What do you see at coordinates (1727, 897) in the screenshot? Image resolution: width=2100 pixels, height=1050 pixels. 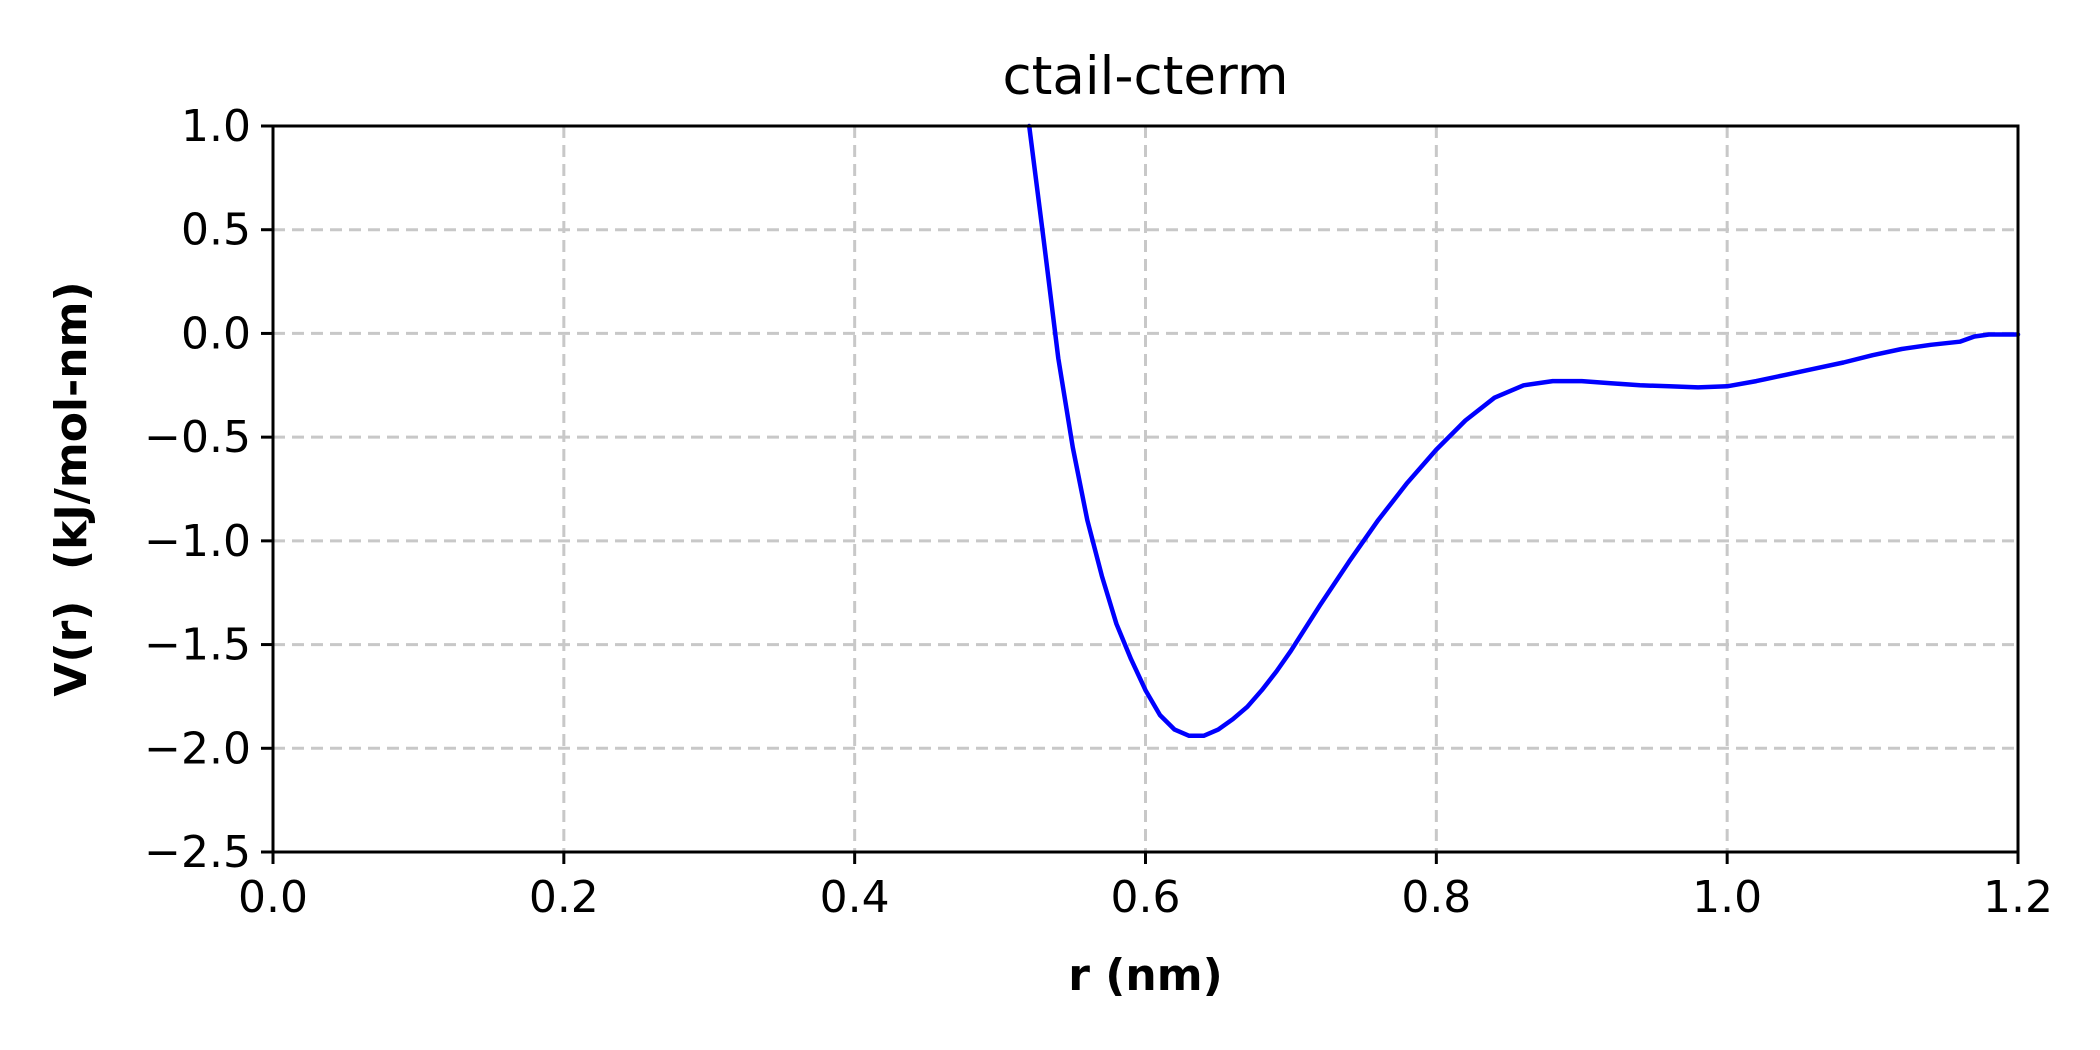 I see `x-tick-label: 1.0` at bounding box center [1727, 897].